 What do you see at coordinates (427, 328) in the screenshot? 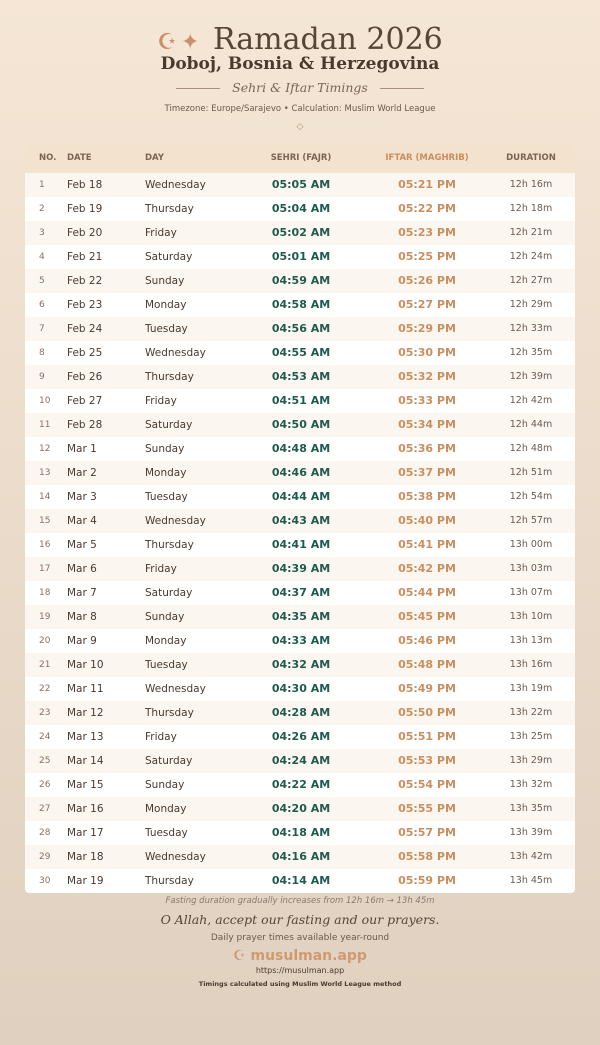
I see `row-iftar: 05:29 PM` at bounding box center [427, 328].